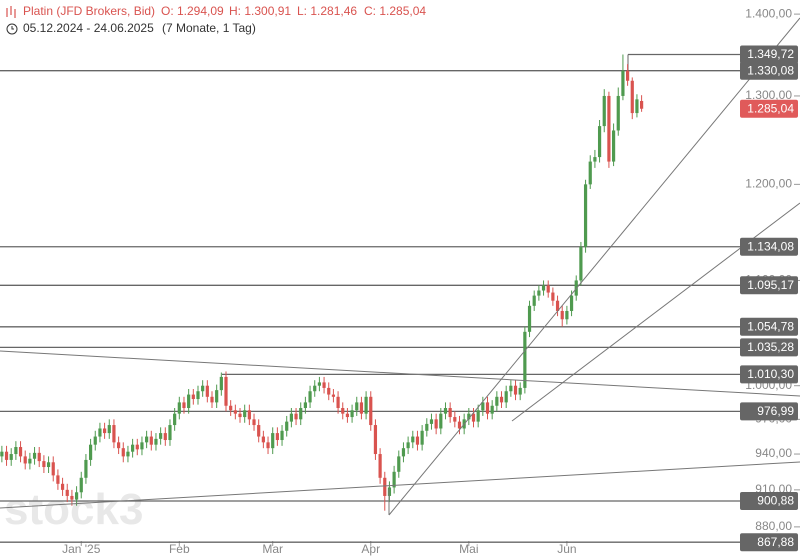 The image size is (800, 560). Describe the element at coordinates (775, 501) in the screenshot. I see `level-label: 900,88` at that location.